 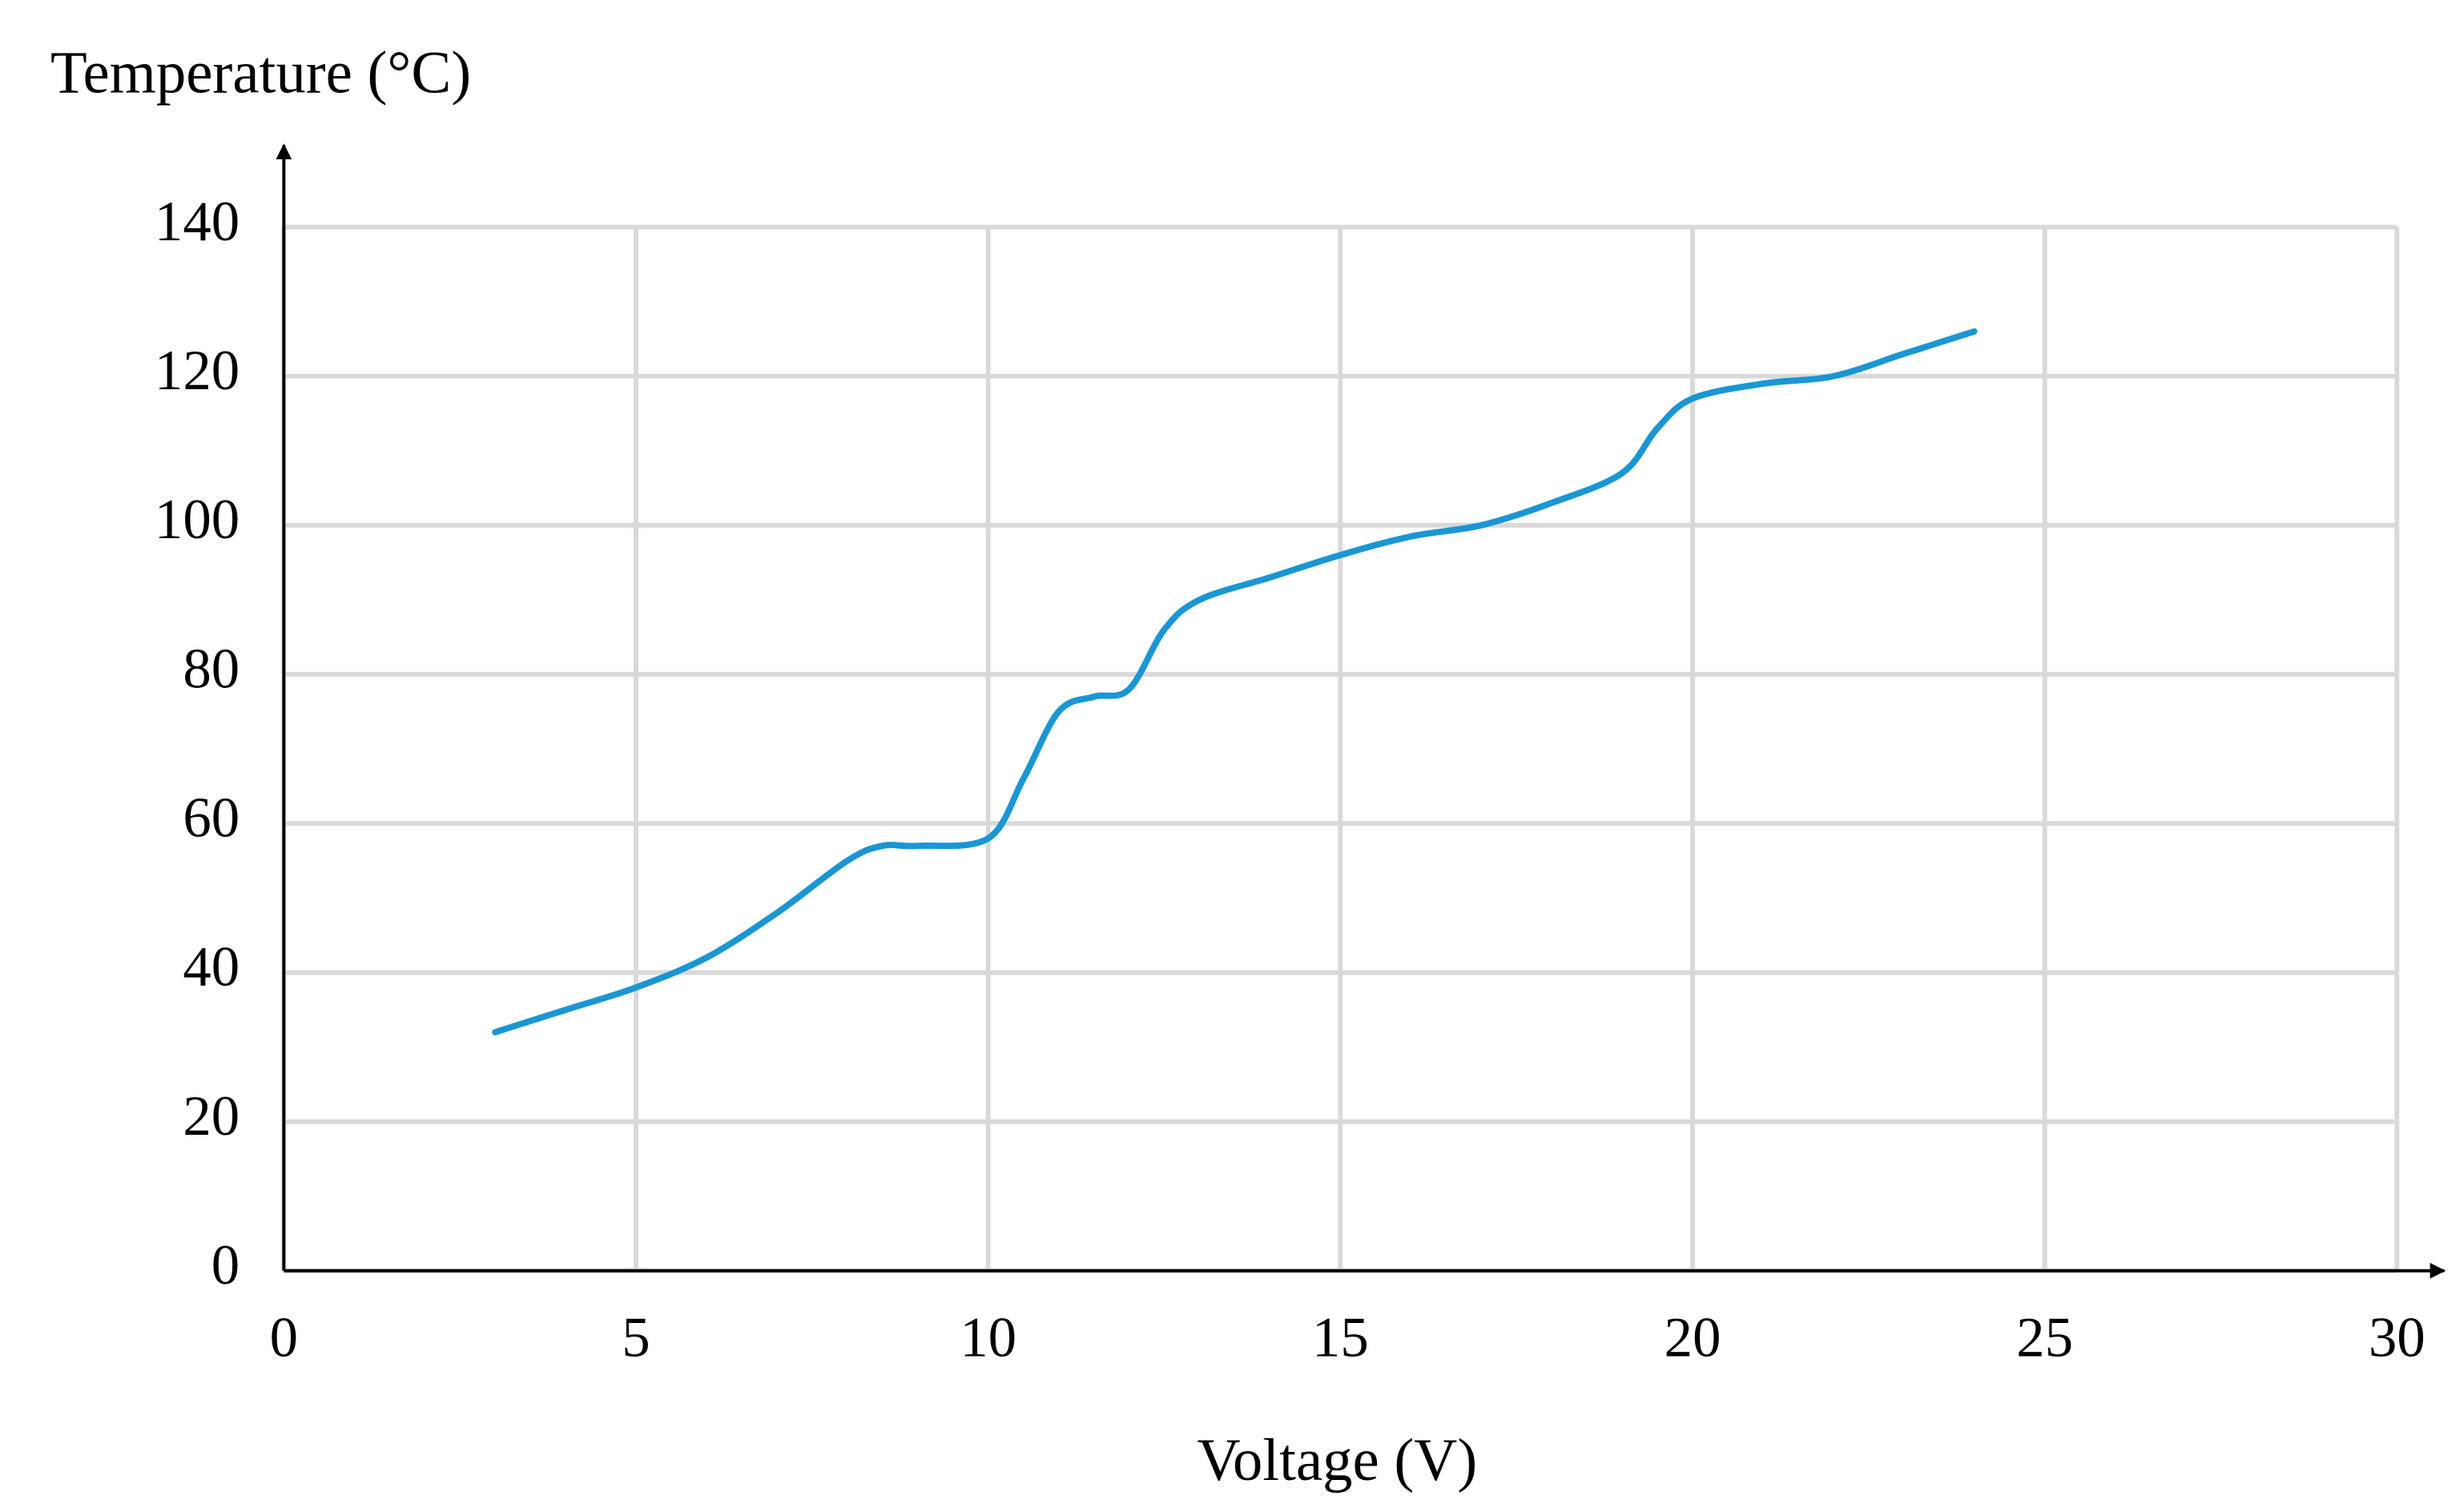 What do you see at coordinates (284, 1338) in the screenshot?
I see `x-tick-label: 0` at bounding box center [284, 1338].